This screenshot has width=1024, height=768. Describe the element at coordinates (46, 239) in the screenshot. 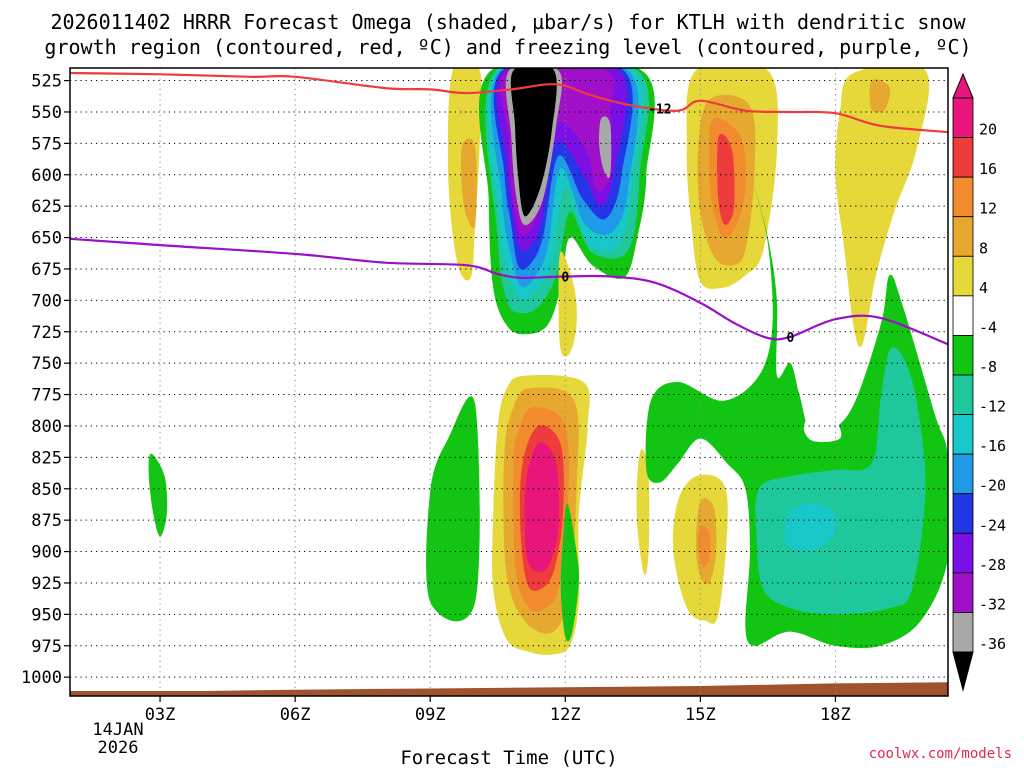

I see `y-tick-650: 650` at that location.